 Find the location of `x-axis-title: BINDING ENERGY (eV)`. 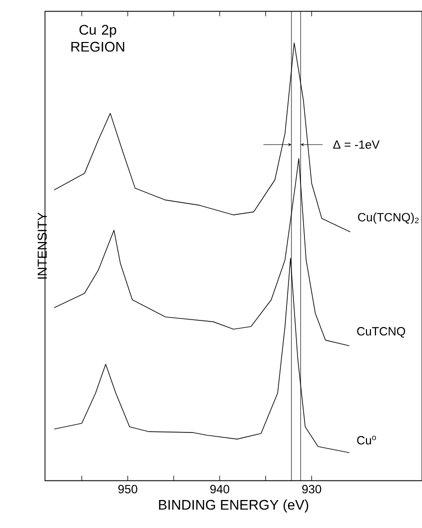

x-axis-title: BINDING ENERGY (eV) is located at coordinates (233, 506).